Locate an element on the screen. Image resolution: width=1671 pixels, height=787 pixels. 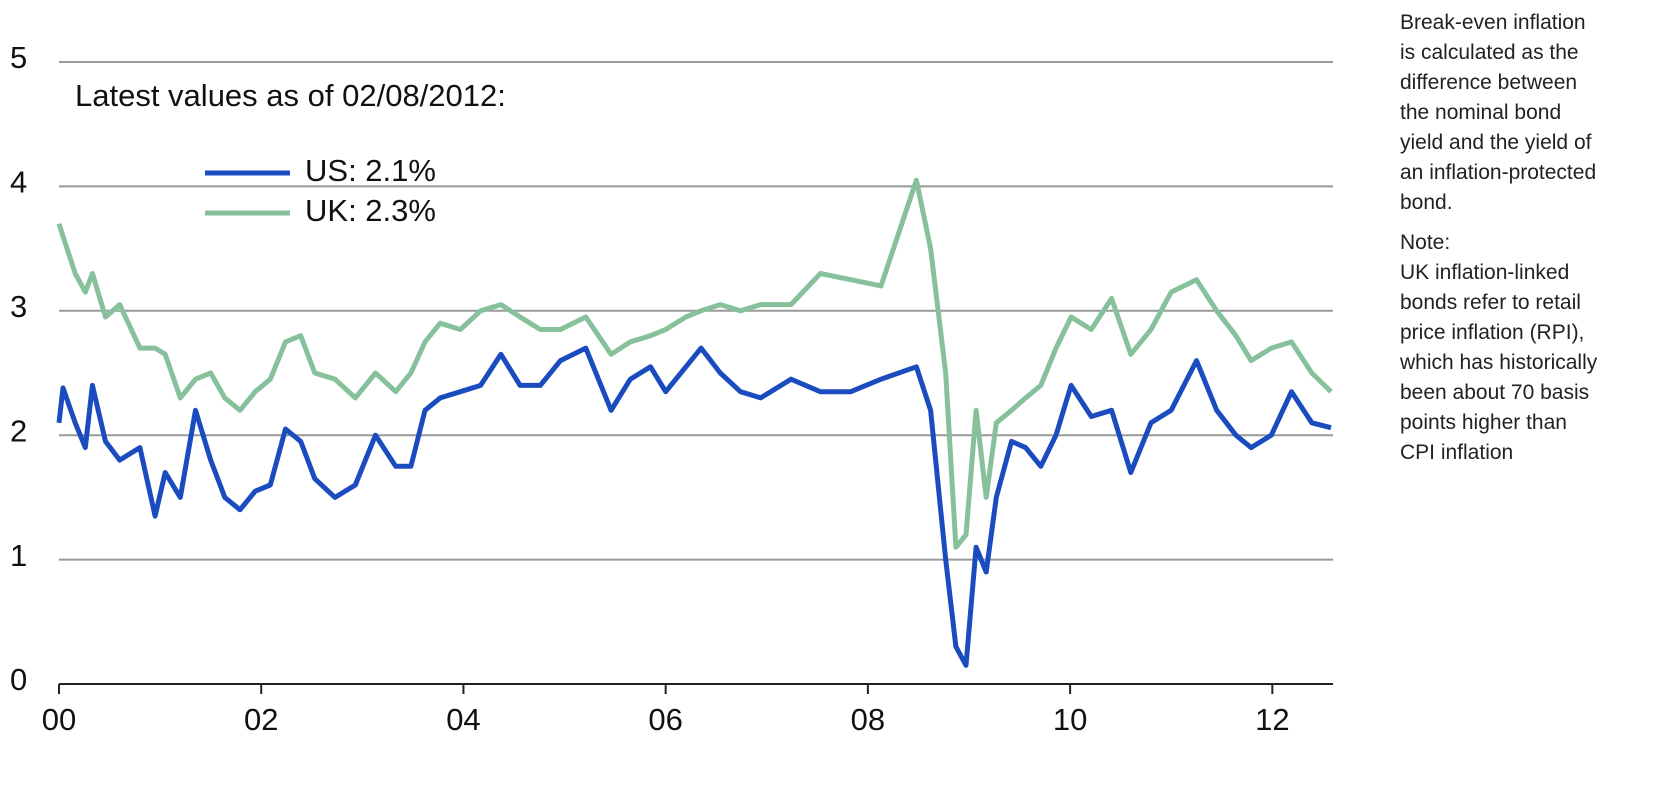
x-tick-label: 12 is located at coordinates (1272, 719).